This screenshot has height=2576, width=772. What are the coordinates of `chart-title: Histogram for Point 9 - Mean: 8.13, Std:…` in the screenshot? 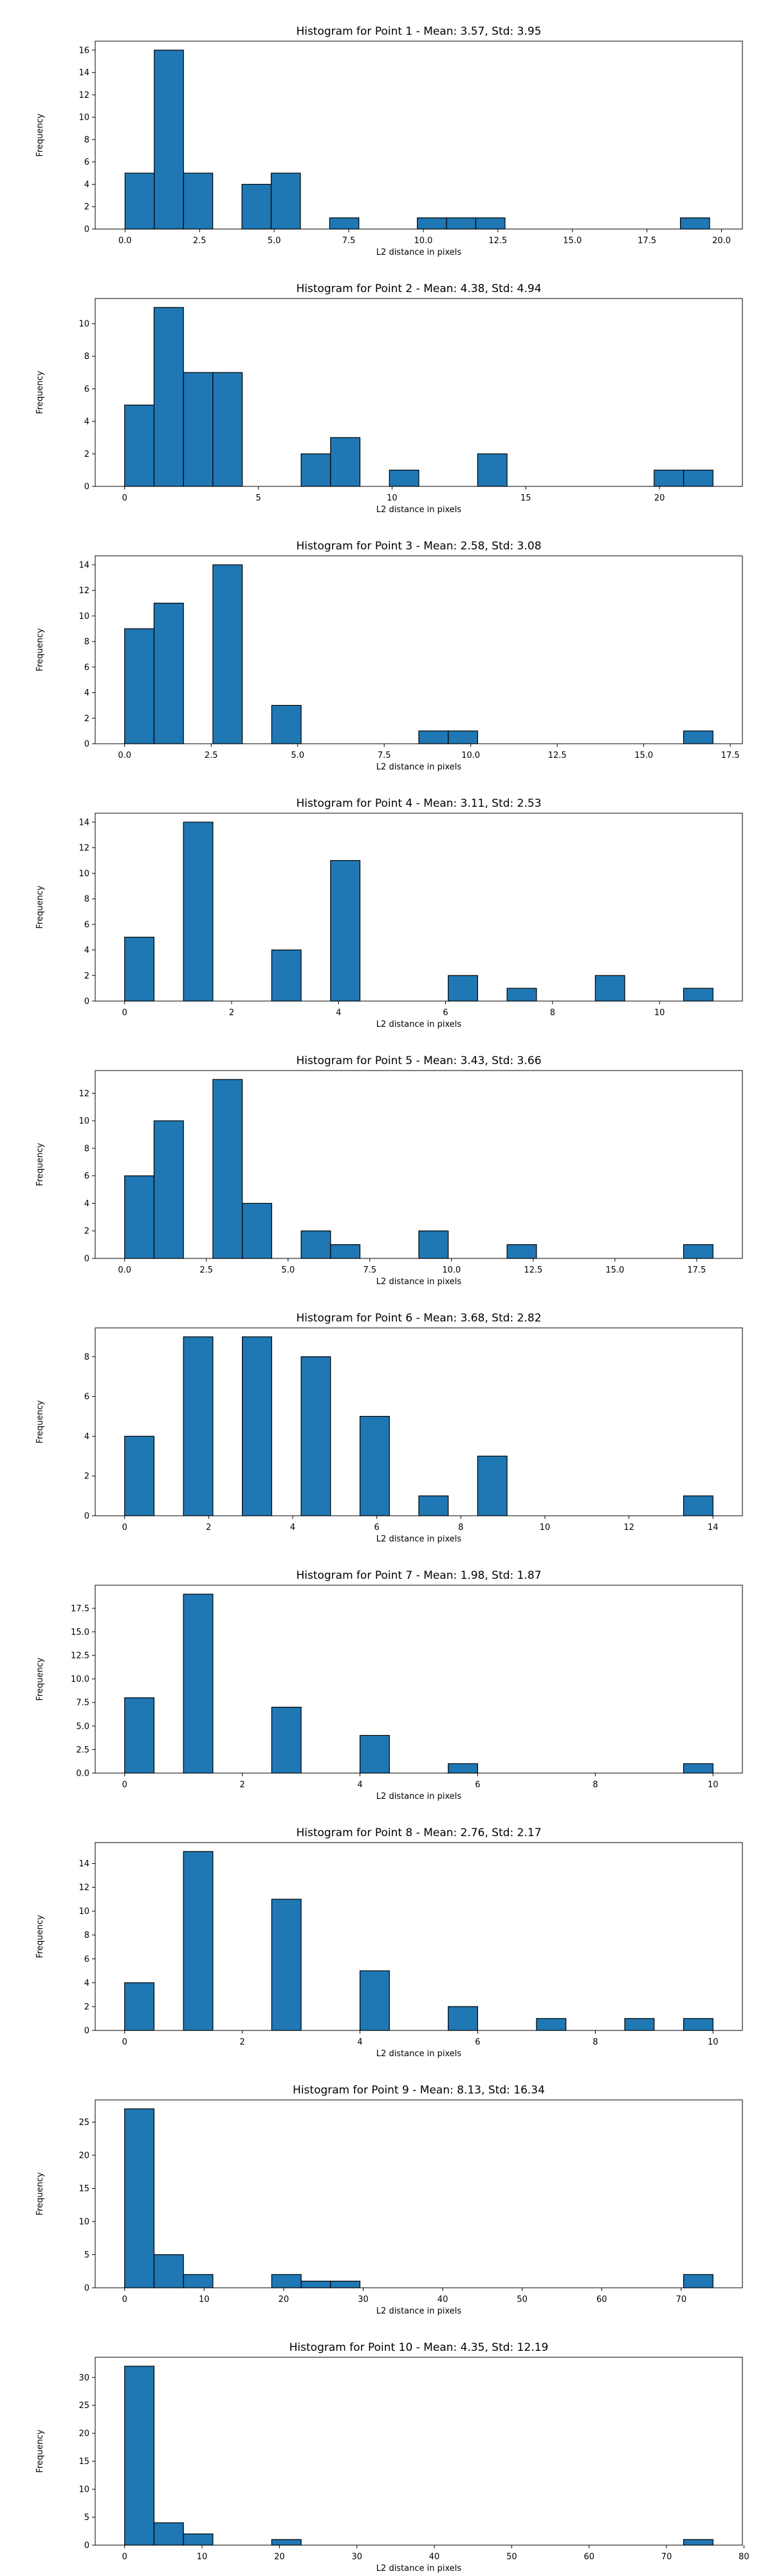 It's located at (419, 2090).